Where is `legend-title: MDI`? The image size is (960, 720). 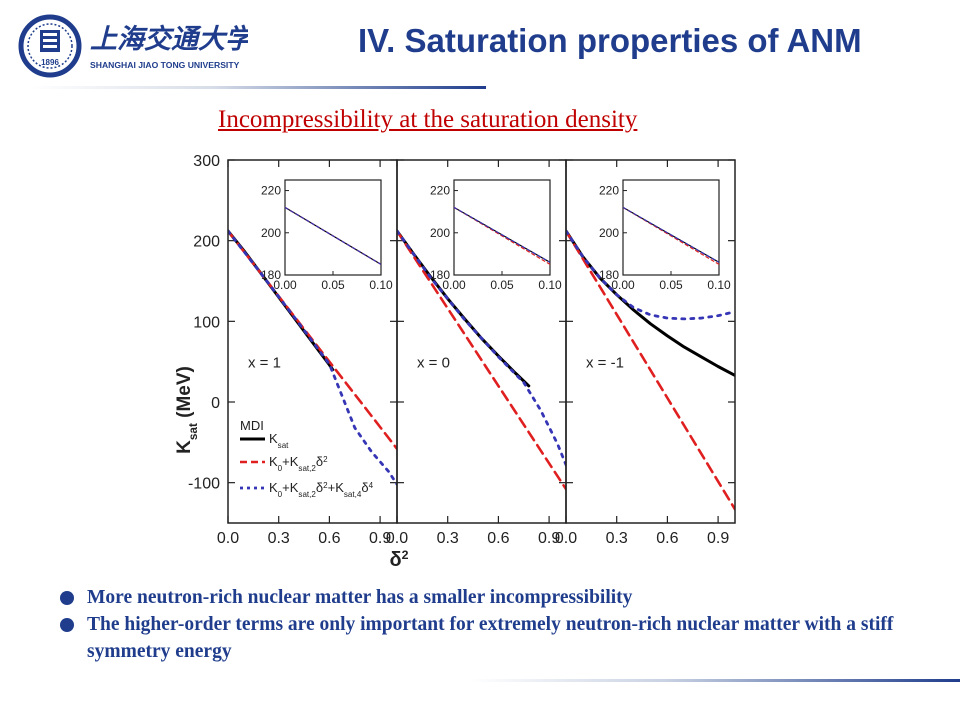
legend-title: MDI is located at coordinates (252, 425).